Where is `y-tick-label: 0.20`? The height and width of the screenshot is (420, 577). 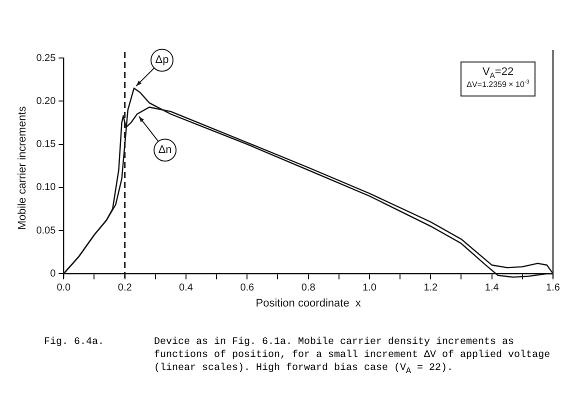 y-tick-label: 0.20 is located at coordinates (46, 101).